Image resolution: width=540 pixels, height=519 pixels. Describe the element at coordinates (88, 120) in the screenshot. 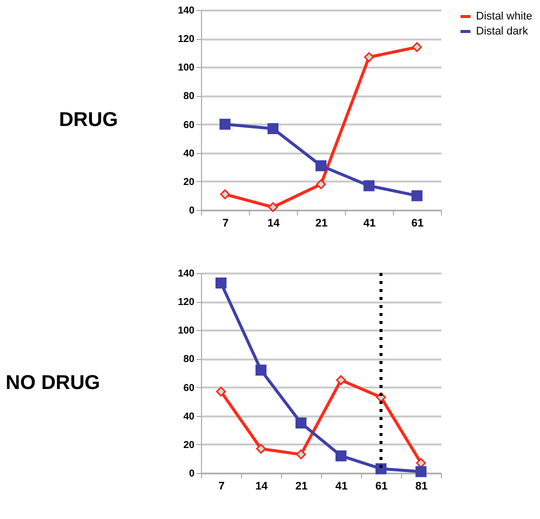

I see `text: DRUG` at that location.